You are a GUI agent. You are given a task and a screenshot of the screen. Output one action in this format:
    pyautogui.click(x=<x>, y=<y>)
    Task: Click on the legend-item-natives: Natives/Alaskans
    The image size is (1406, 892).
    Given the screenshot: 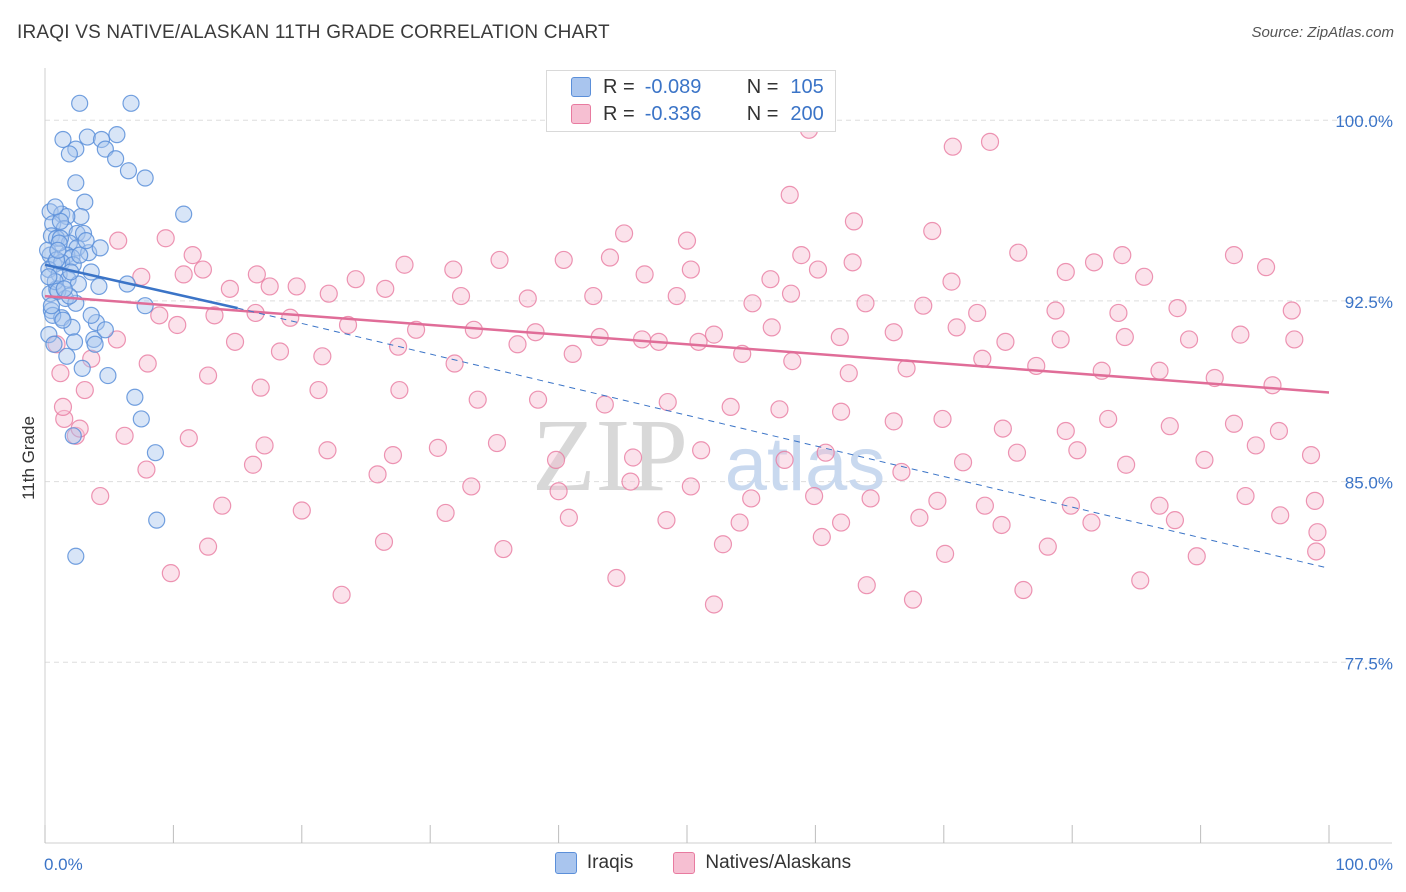 What is the action you would take?
    pyautogui.click(x=762, y=863)
    